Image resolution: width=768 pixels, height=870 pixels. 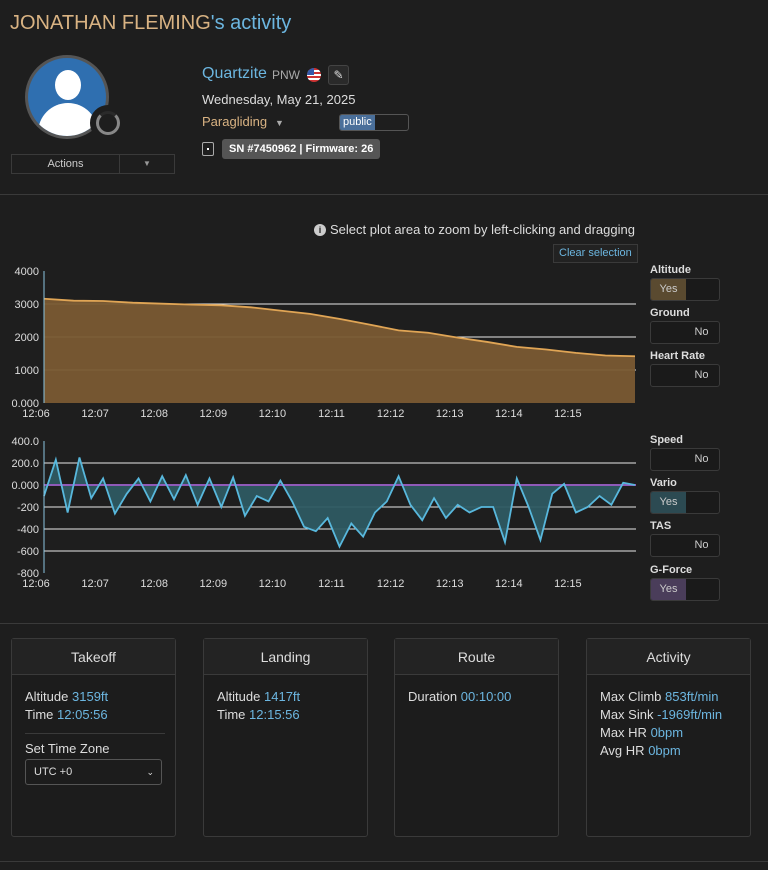 I want to click on info-icon: i, so click(x=320, y=230).